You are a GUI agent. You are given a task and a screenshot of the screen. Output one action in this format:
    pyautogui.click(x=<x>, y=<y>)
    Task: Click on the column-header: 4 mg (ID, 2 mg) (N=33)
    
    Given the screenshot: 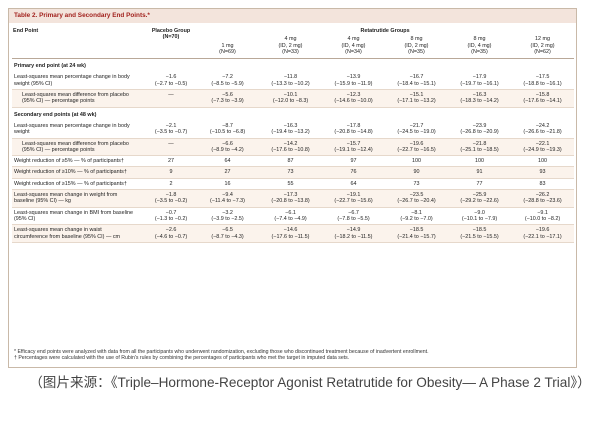 What is the action you would take?
    pyautogui.click(x=290, y=47)
    